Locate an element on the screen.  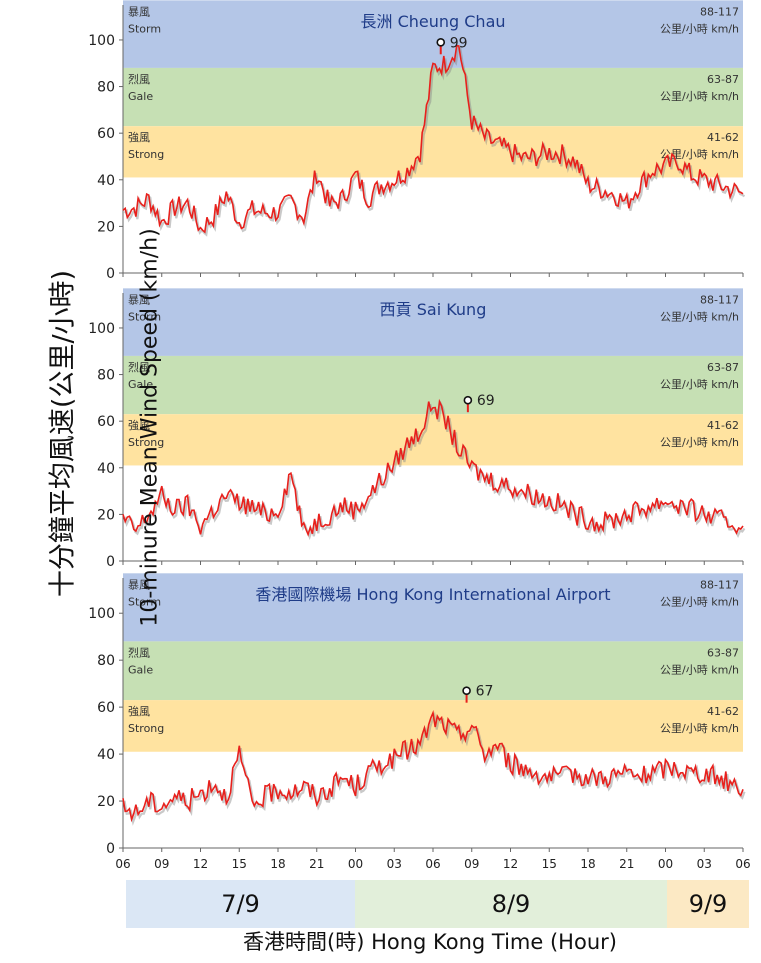
day-bar-8-9: 8/9 is located at coordinates (511, 904).